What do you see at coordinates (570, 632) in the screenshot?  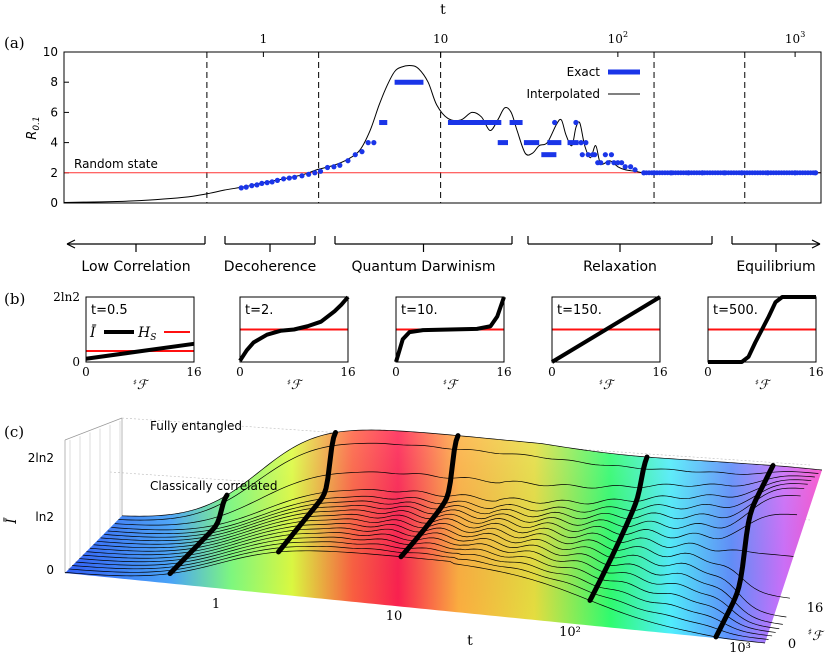 I see `c-x-tick-100: 10²` at bounding box center [570, 632].